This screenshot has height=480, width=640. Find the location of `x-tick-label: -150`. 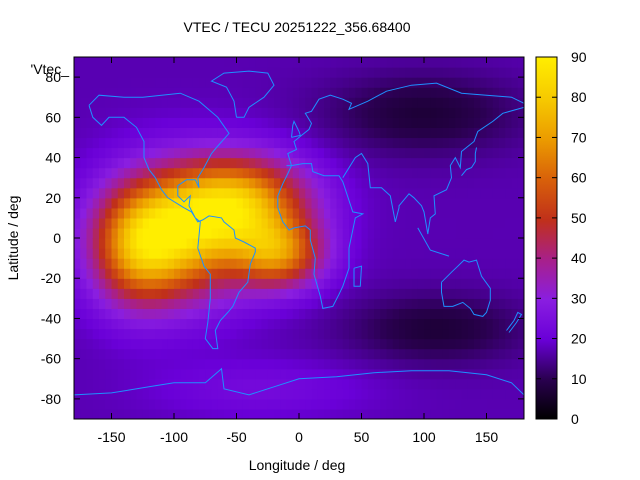

x-tick-label: -150 is located at coordinates (111, 437).